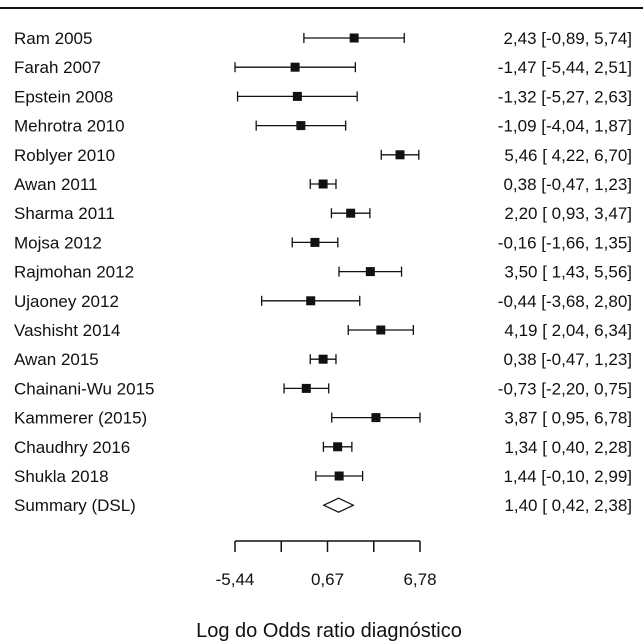 The width and height of the screenshot is (643, 643). Describe the element at coordinates (323, 126) in the screenshot. I see `study-row: Mehrotra 2010 -1,09 [-4,04, 1,87]` at that location.